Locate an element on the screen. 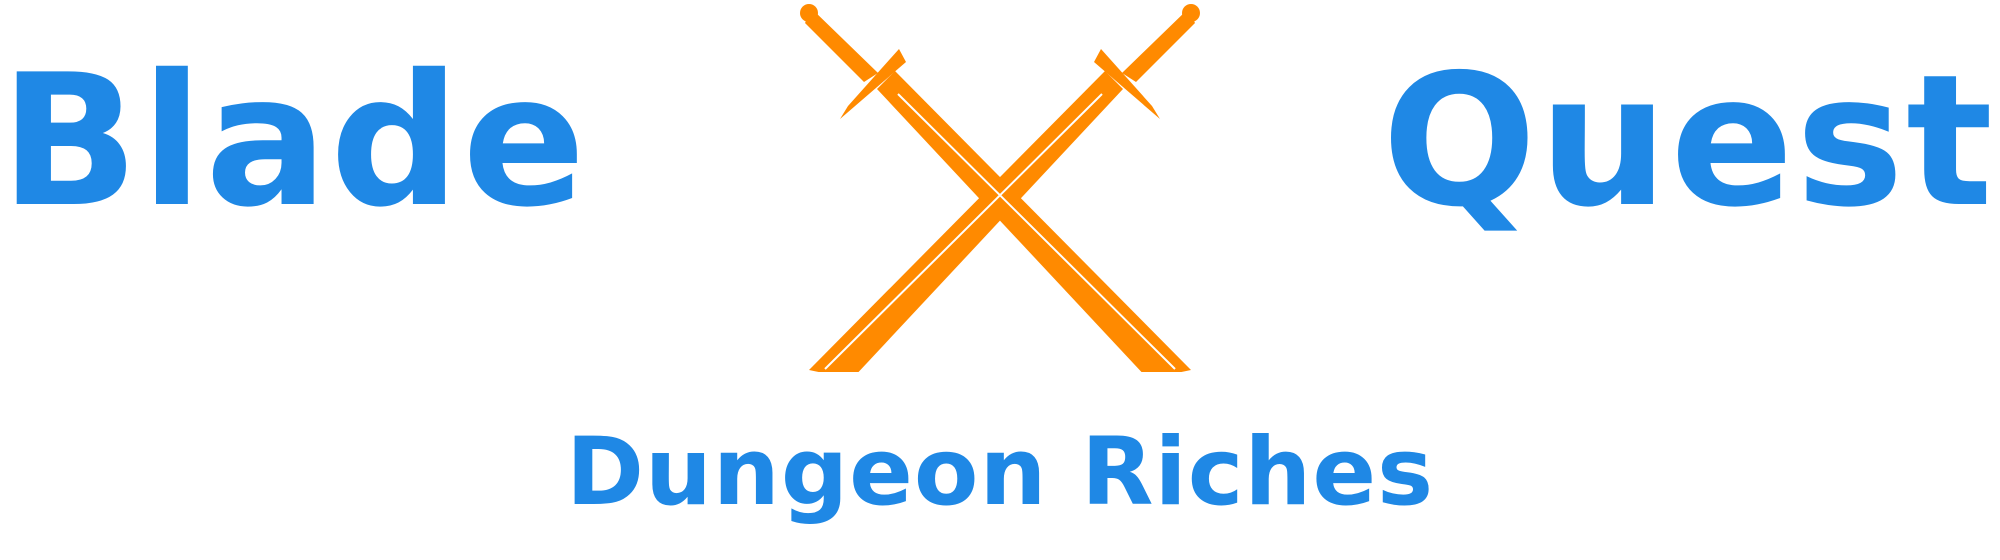 The image size is (2000, 560). sword-right-highlight is located at coordinates (963, 231).